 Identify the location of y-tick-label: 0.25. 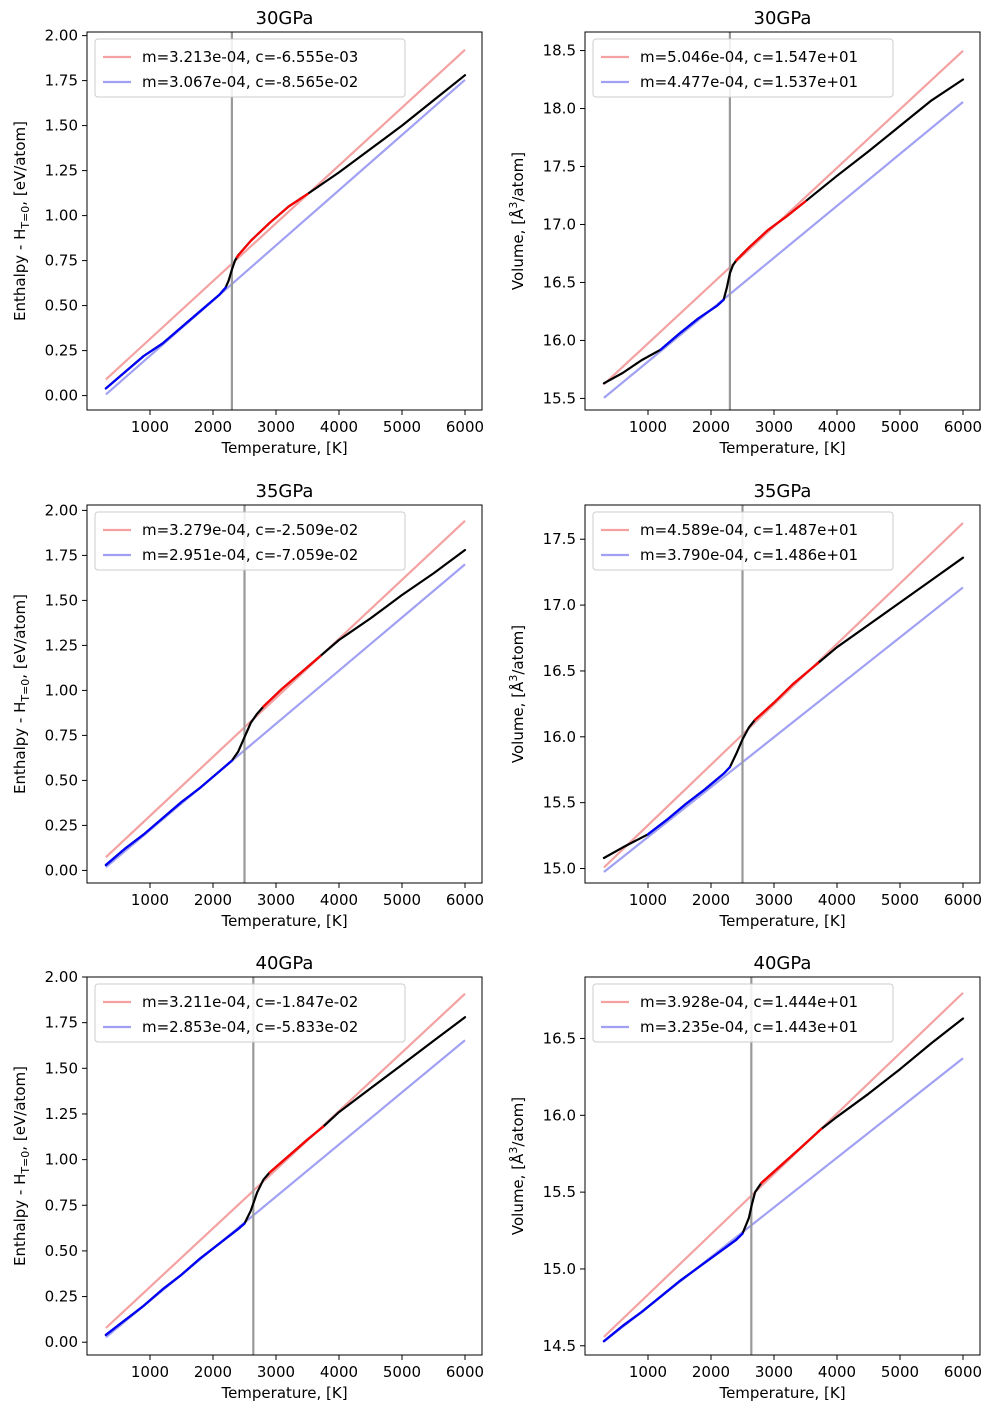
(61, 825).